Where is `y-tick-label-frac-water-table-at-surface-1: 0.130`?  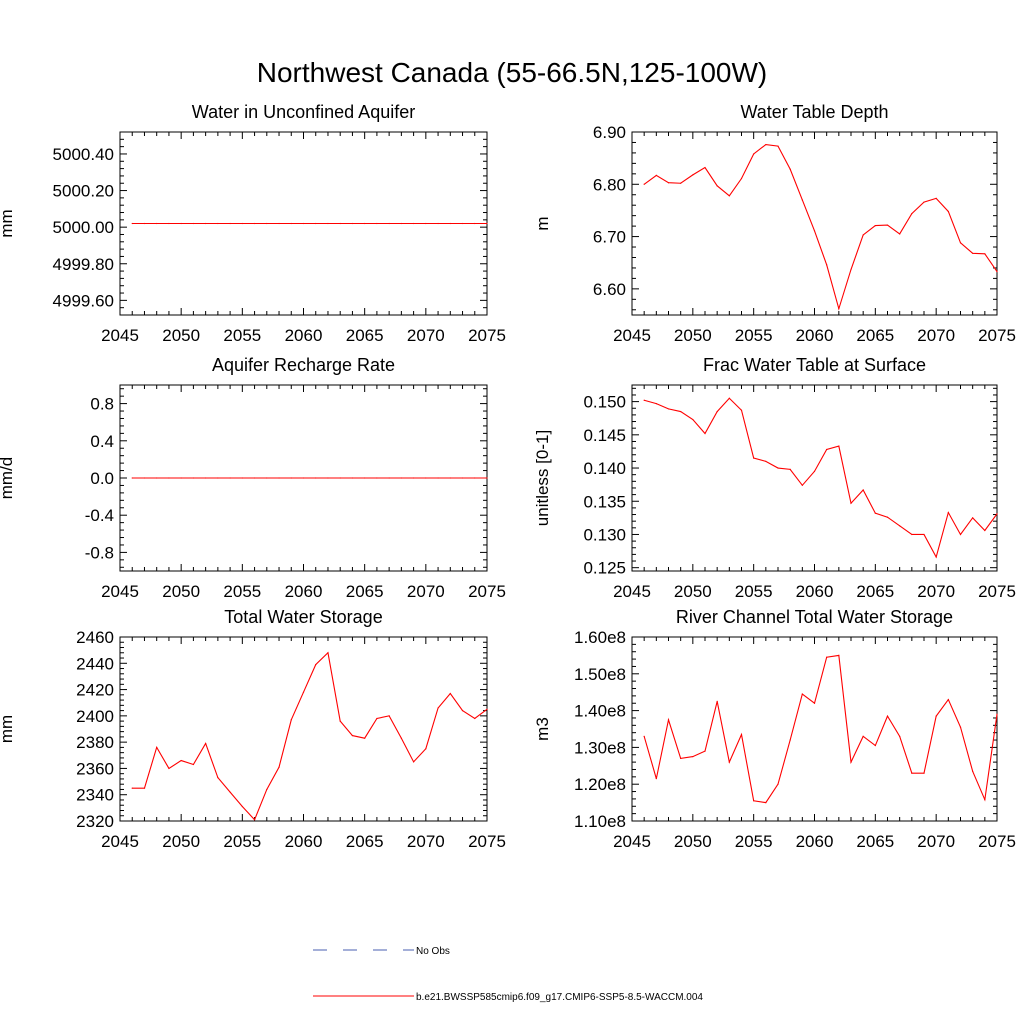
y-tick-label-frac-water-table-at-surface-1: 0.130 is located at coordinates (604, 534).